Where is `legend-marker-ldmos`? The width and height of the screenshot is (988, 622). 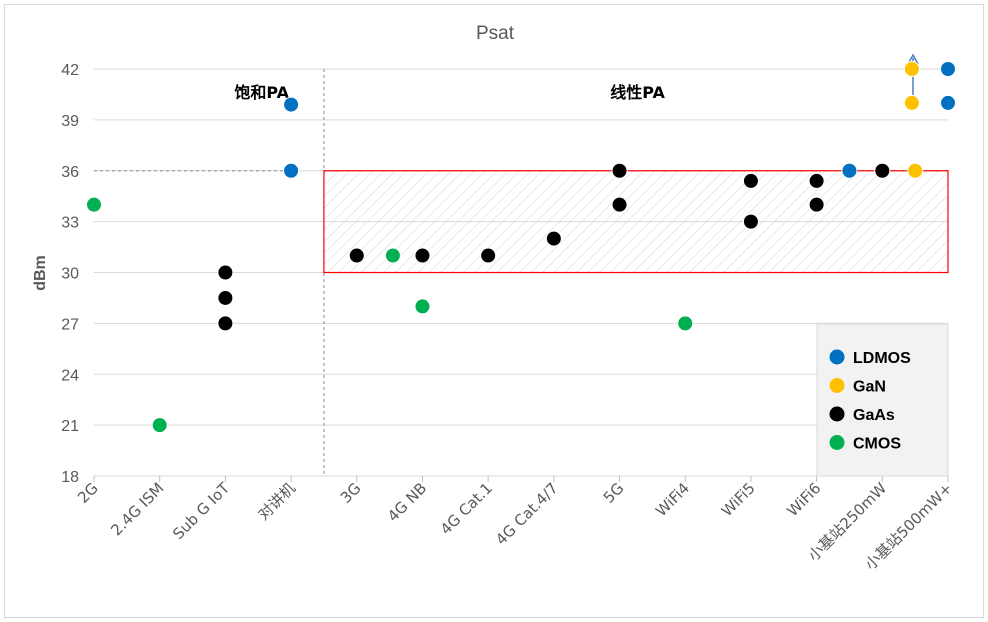 legend-marker-ldmos is located at coordinates (837, 357).